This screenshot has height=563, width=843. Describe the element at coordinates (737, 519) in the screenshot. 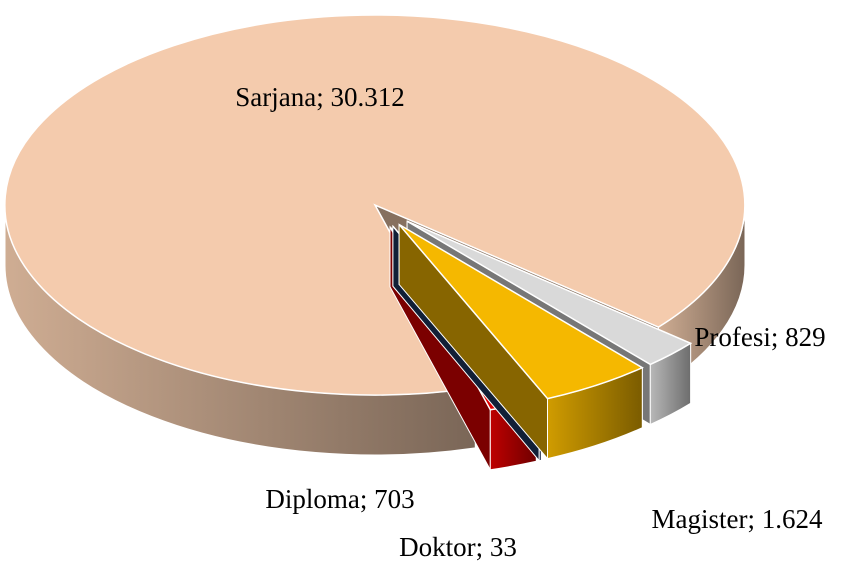

I see `data-label: Magister; 1.624` at that location.